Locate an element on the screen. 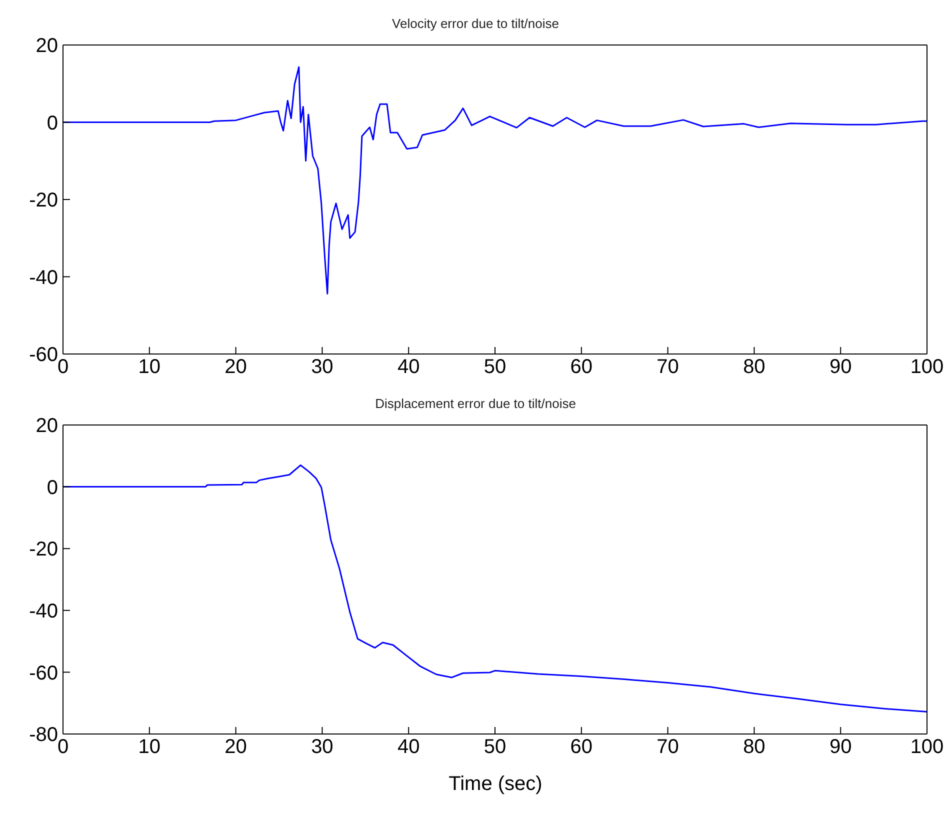 This screenshot has width=951, height=813. chart-title: Velocity error due to tilt/noise is located at coordinates (475, 23).